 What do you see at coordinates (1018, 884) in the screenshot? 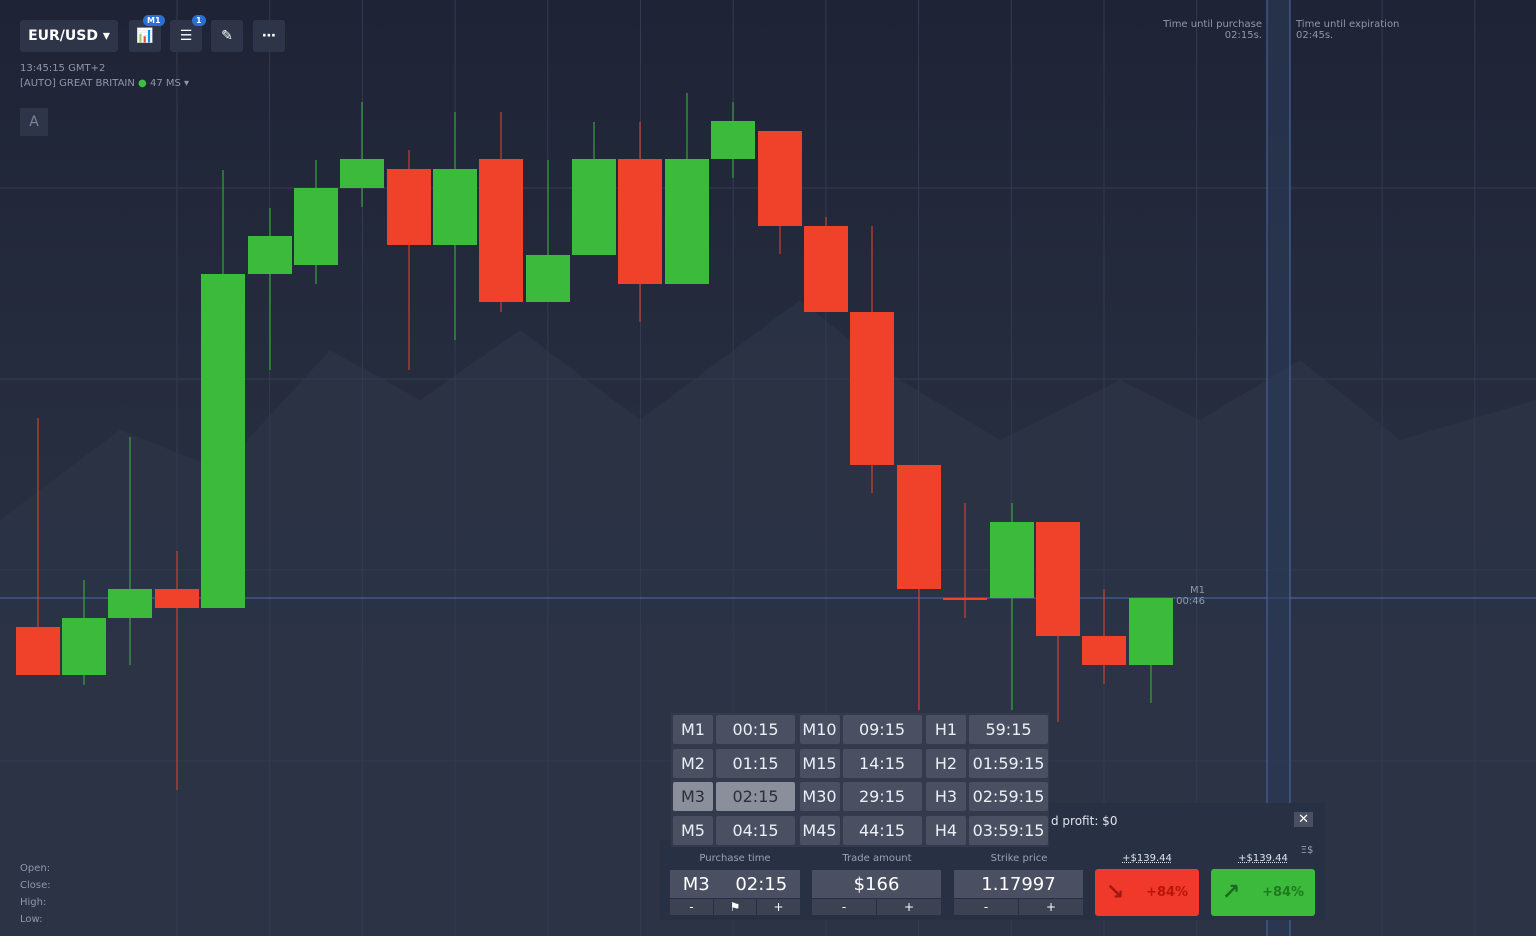
I see `strike-price-field: 1.17997` at bounding box center [1018, 884].